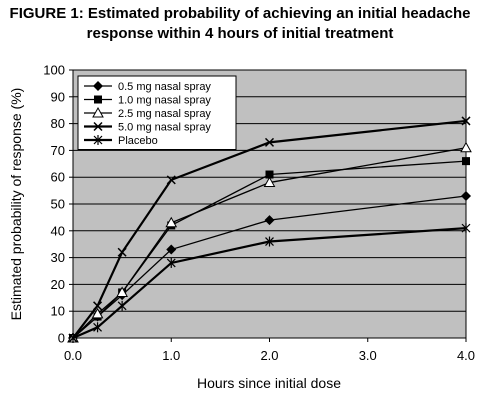  Describe the element at coordinates (58, 230) in the screenshot. I see `y-tick-label-40: 40` at that location.